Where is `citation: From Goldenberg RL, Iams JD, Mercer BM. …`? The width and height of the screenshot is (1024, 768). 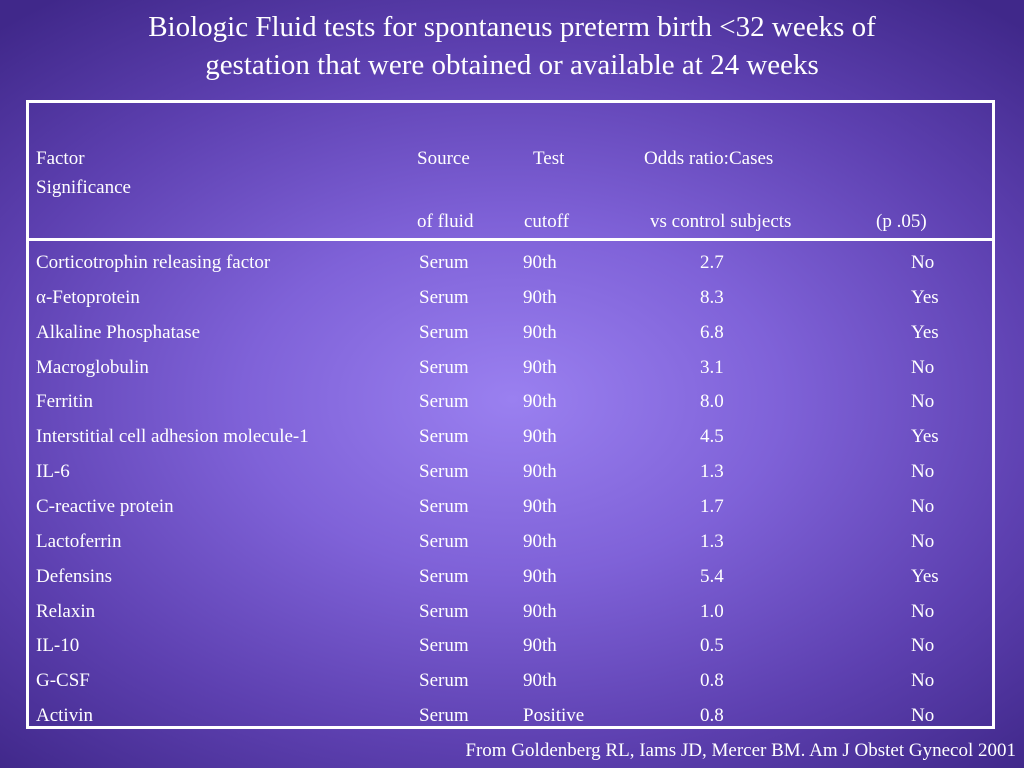
citation: From Goldenberg RL, Iams JD, Mercer BM. … is located at coordinates (740, 750).